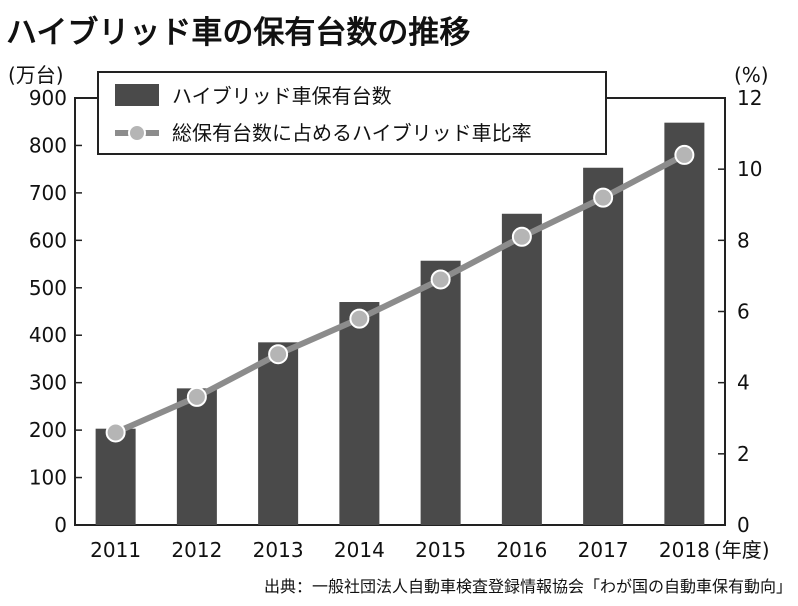 This screenshot has height=606, width=798. I want to click on x-tick-label: 2012, so click(196, 550).